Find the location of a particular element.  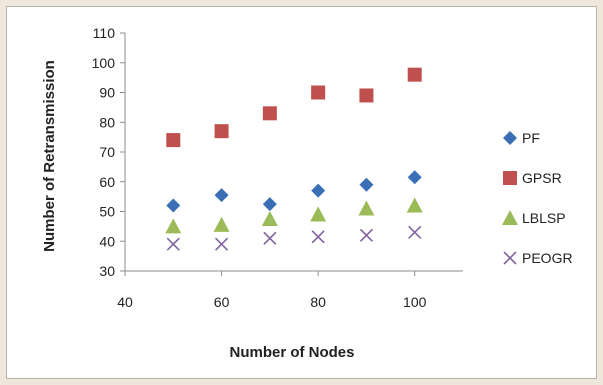

x-tick-label: 60 is located at coordinates (222, 302).